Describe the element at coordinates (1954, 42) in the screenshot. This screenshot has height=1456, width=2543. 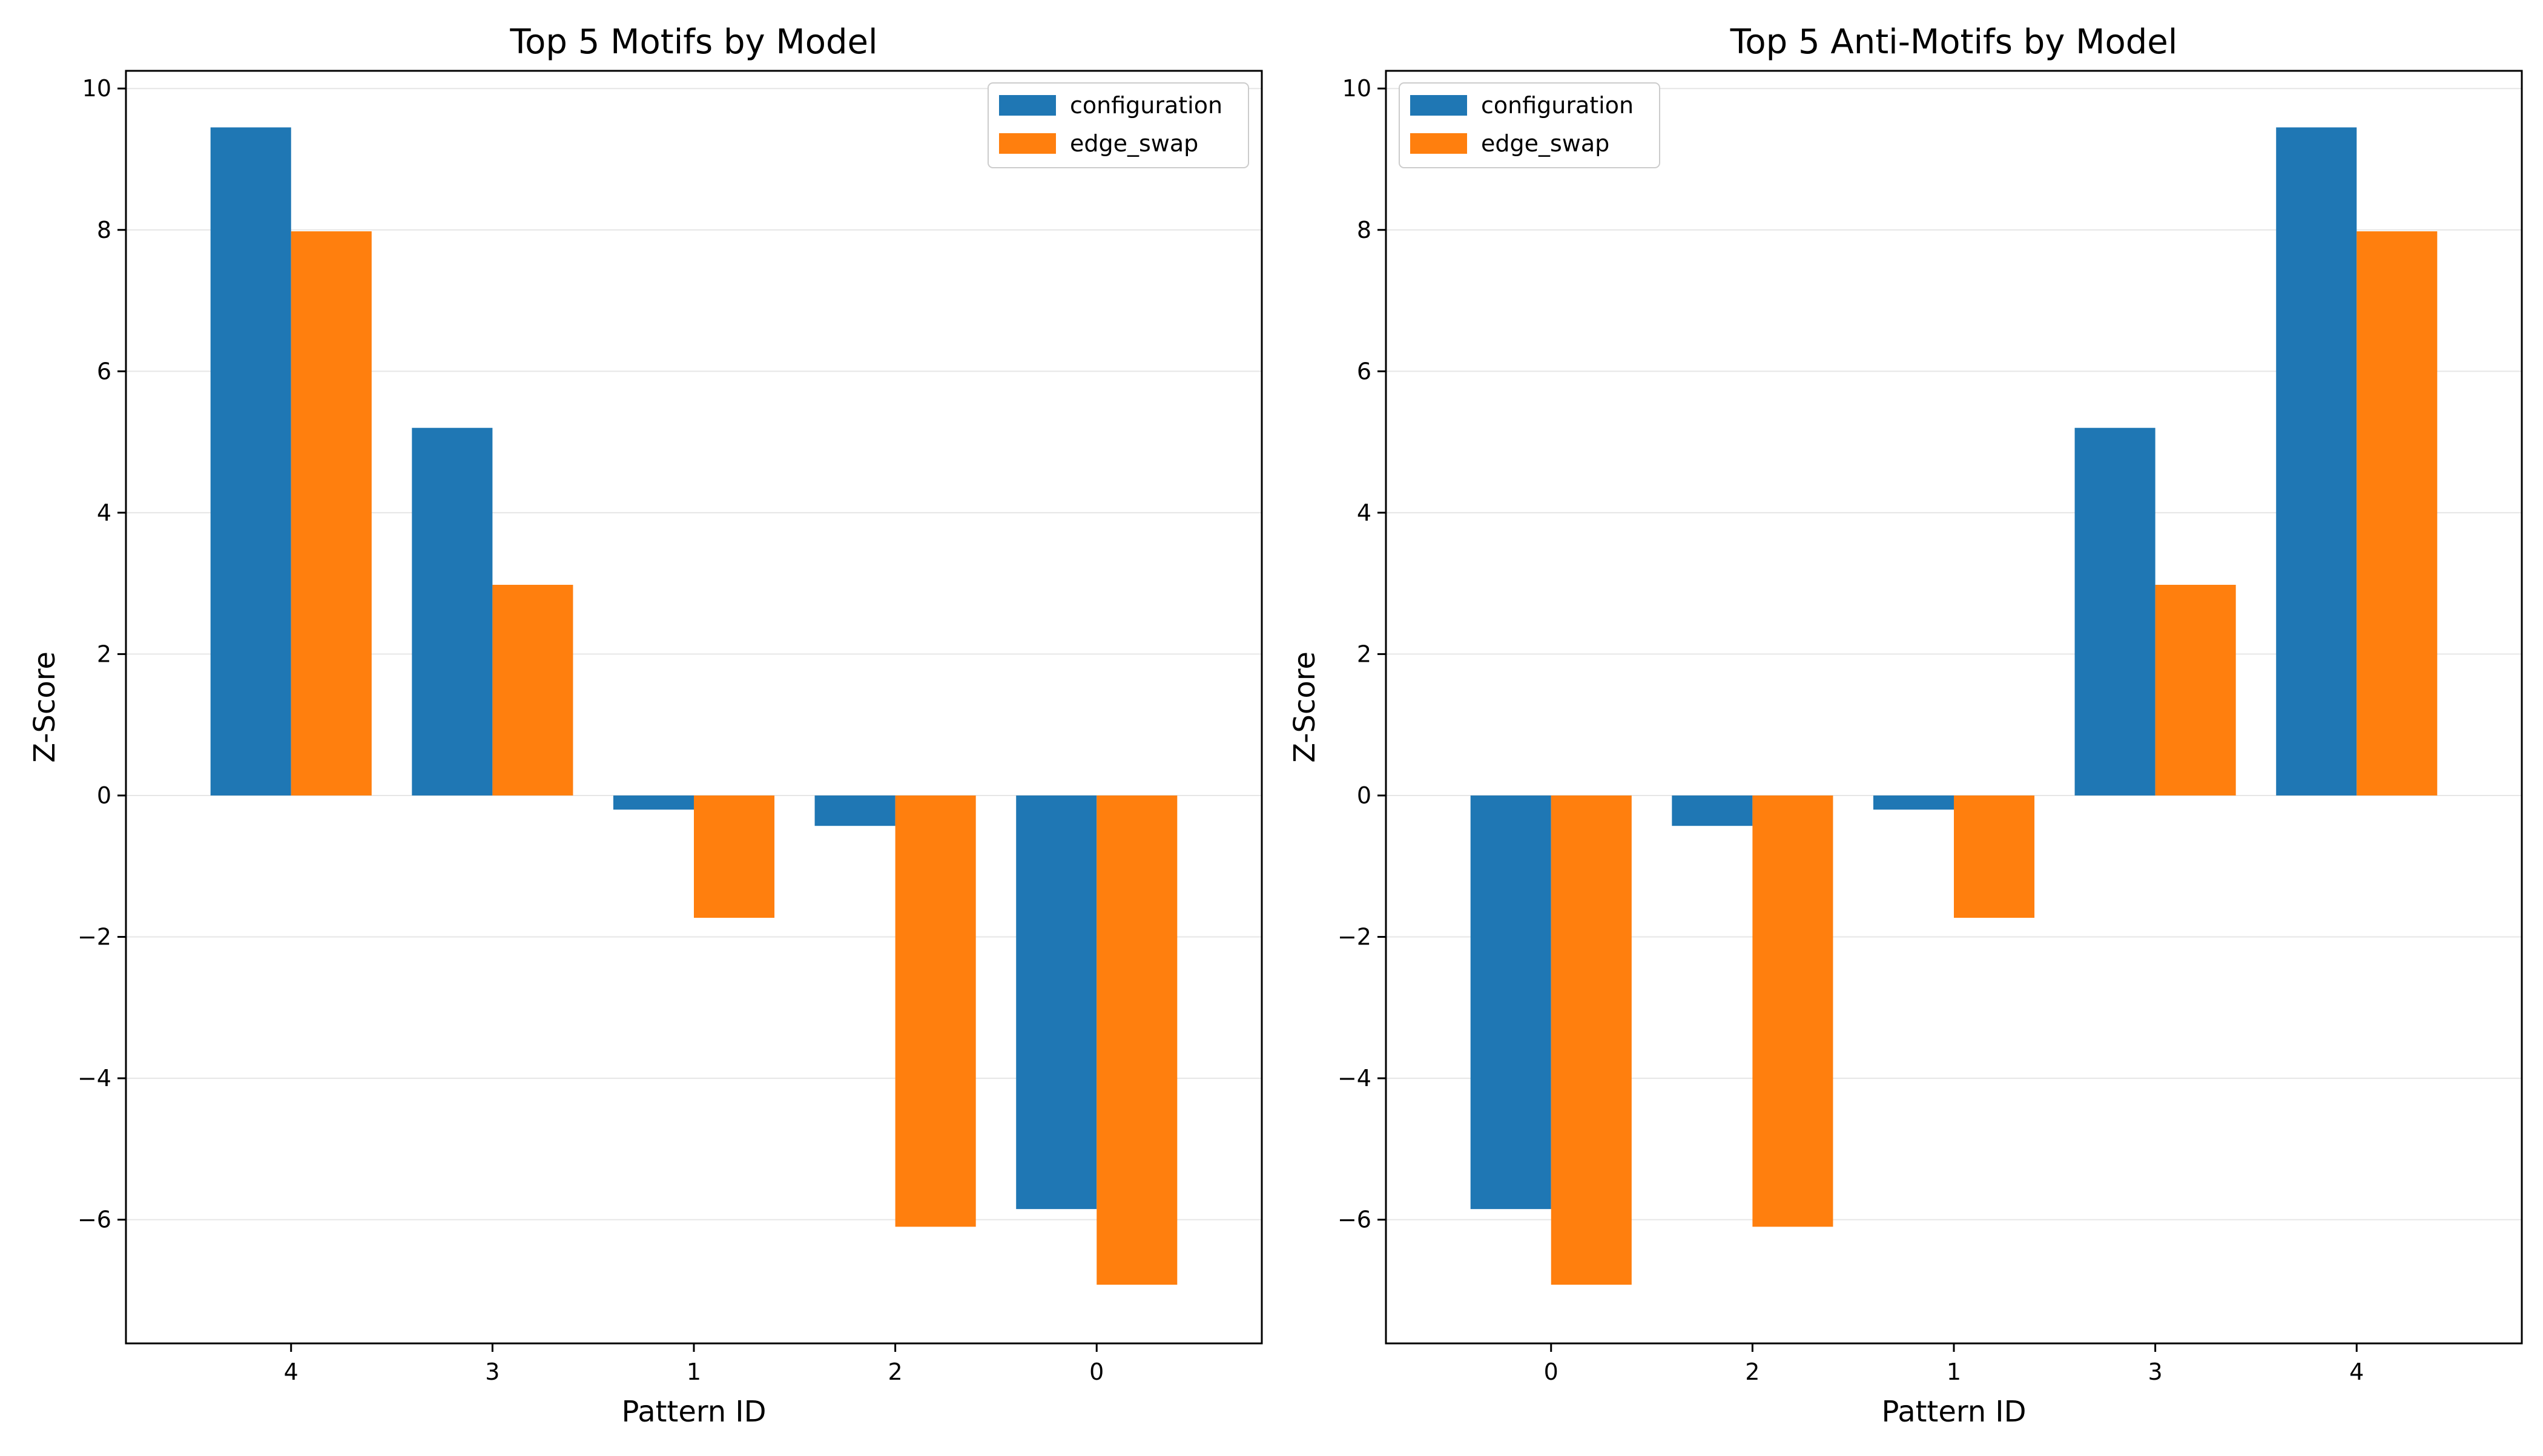
I see `chart-title: Top 5 Anti-Motifs by Model` at that location.